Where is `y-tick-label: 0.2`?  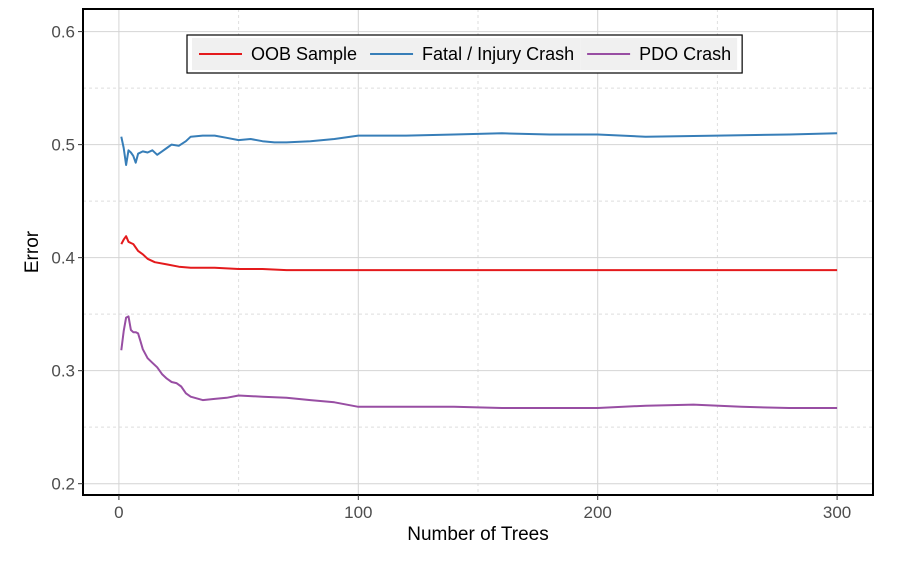
y-tick-label: 0.2 is located at coordinates (63, 484).